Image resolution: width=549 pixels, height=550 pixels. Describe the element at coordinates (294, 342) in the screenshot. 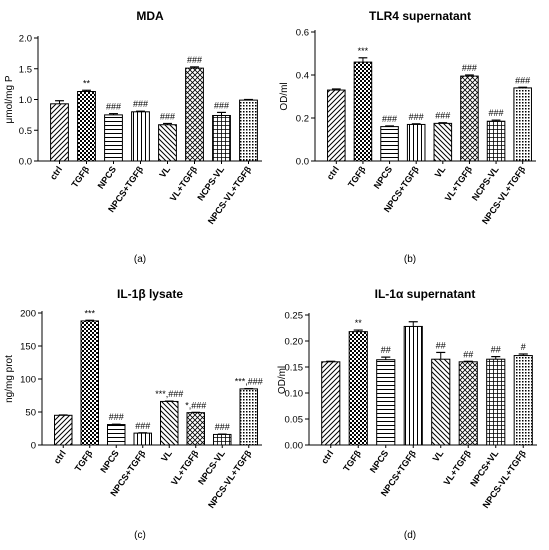

I see `y-tick-label: 0.20` at that location.